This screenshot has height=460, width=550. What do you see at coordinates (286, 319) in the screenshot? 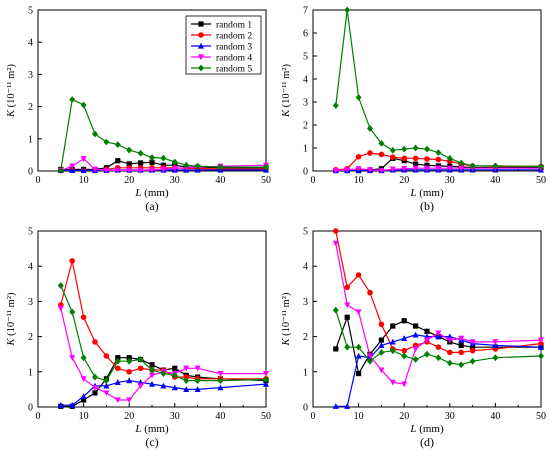
I see `y-axis-label: K (10⁻¹¹ m²)` at bounding box center [286, 319].